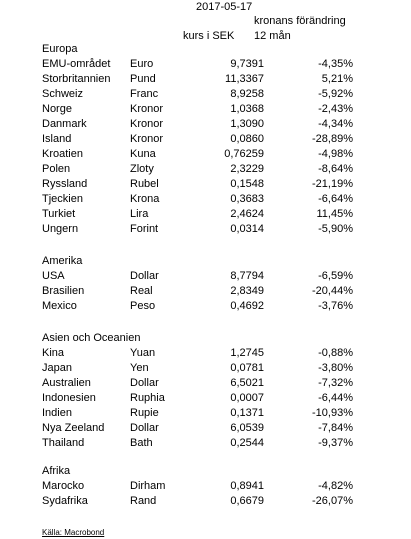  Describe the element at coordinates (205, 443) in the screenshot. I see `table-row: Thailand Bath 0,2544 -9,37%` at that location.